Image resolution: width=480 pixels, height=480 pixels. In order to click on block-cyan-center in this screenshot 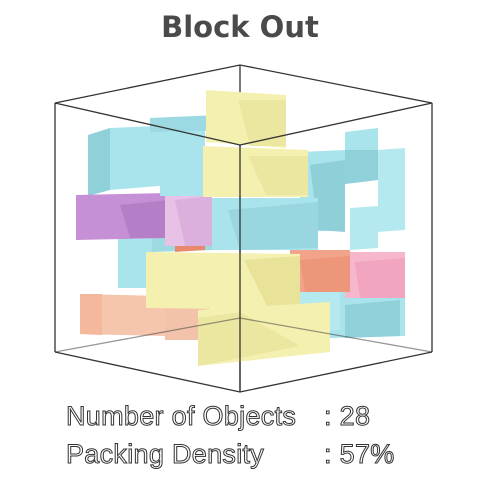, I will do `click(265, 224)`.